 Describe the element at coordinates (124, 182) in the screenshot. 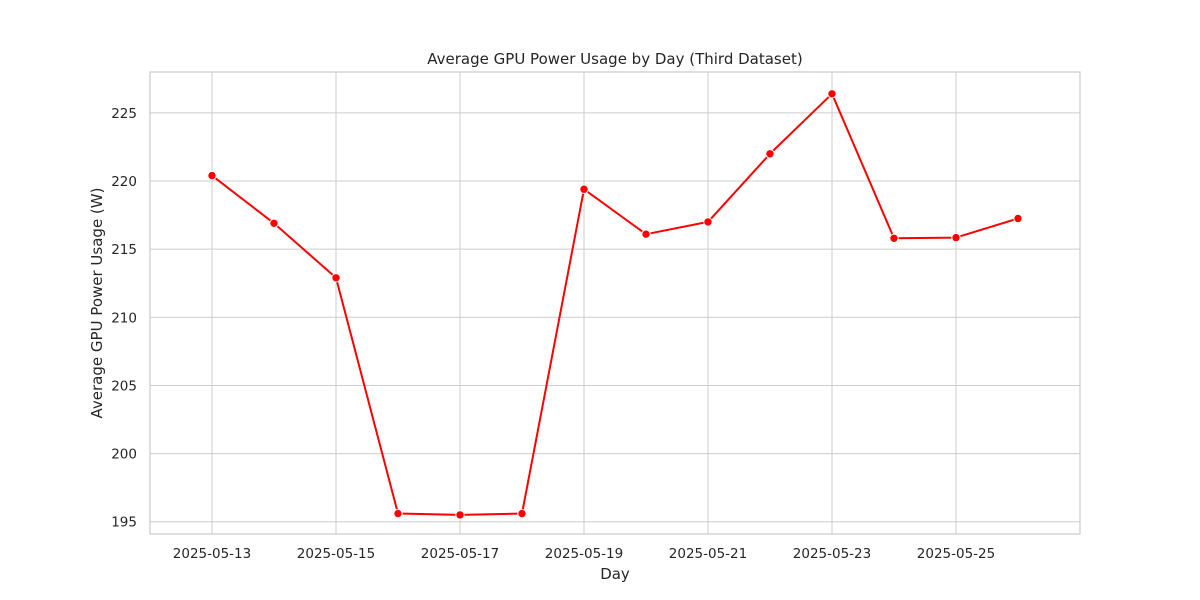

I see `y-tick-label: 220` at that location.